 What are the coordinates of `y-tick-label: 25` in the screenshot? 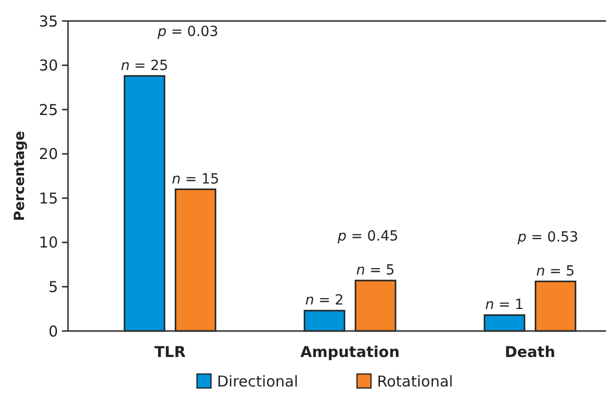 It's located at (48, 109).